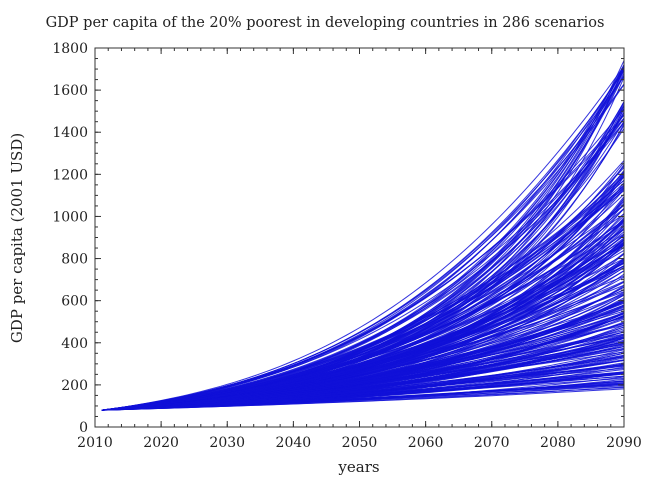 This screenshot has width=645, height=480. What do you see at coordinates (360, 443) in the screenshot?
I see `x-tick-label: 2050` at bounding box center [360, 443].